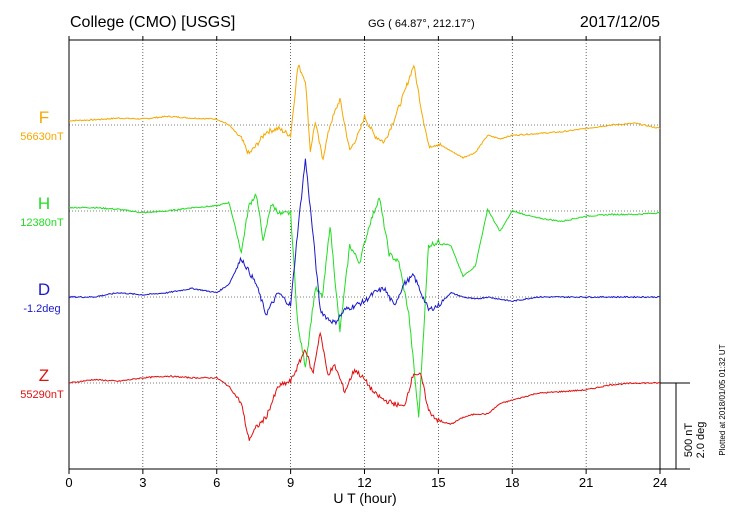 Image resolution: width=730 pixels, height=520 pixels. Describe the element at coordinates (701, 440) in the screenshot. I see `scale-label-deg: 2.0 deg` at that location.